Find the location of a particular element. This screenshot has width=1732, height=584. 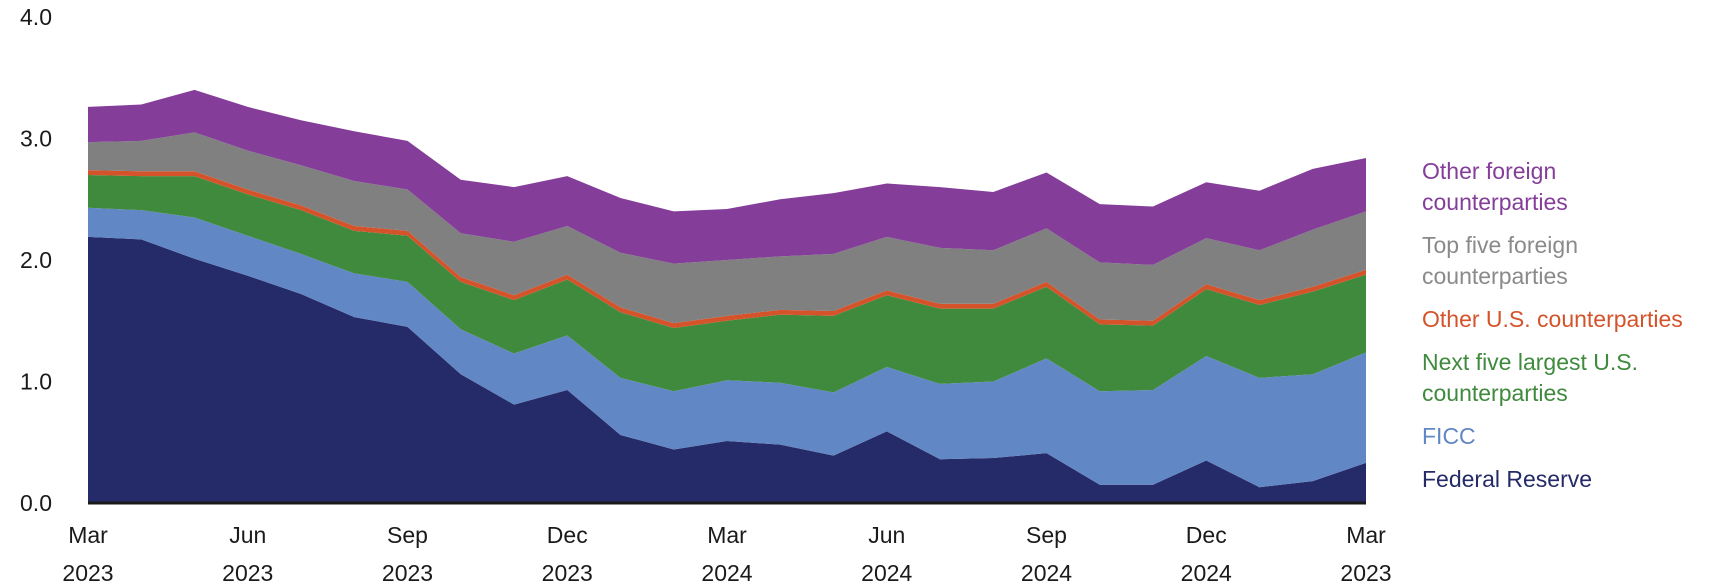

legend-item-next-five-largest-u-s-counterparties: Next five largest U.S. counterparties is located at coordinates (1552, 378).